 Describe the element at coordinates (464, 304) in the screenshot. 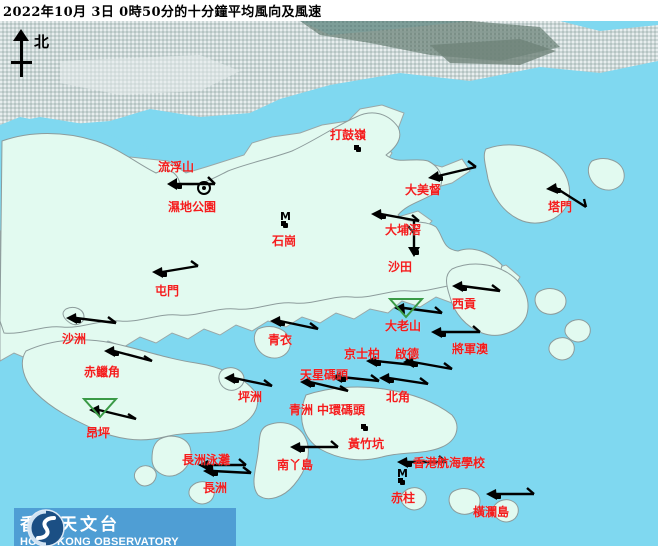

I see `station-label: 西貢` at that location.